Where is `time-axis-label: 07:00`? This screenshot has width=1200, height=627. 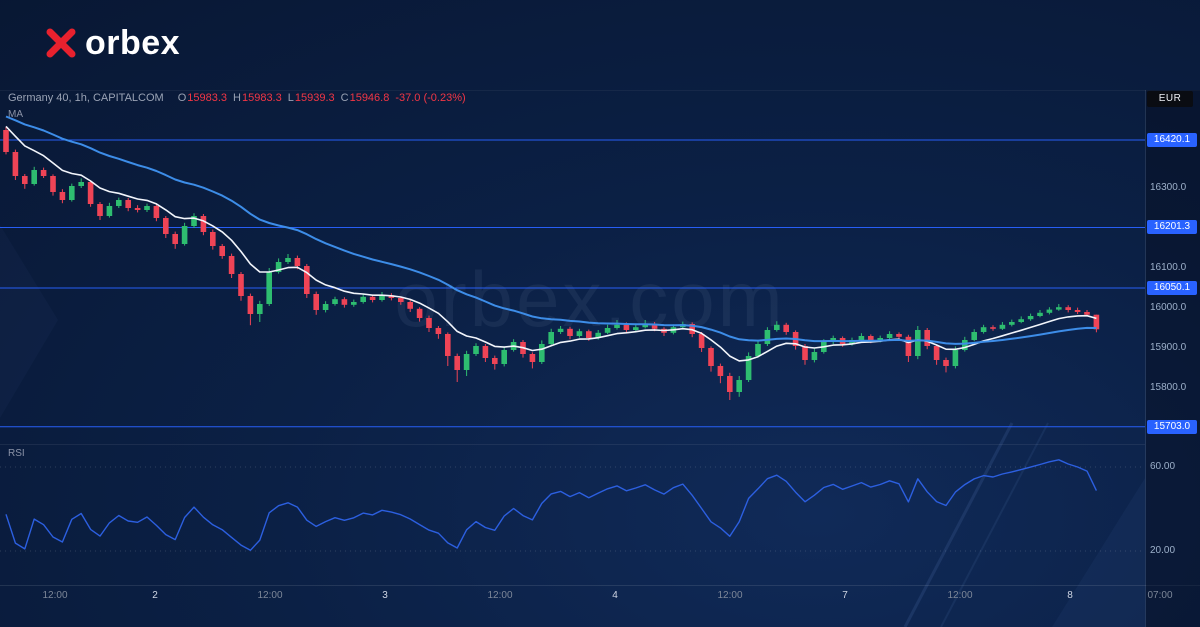
time-axis-label: 07:00 is located at coordinates (1160, 595).